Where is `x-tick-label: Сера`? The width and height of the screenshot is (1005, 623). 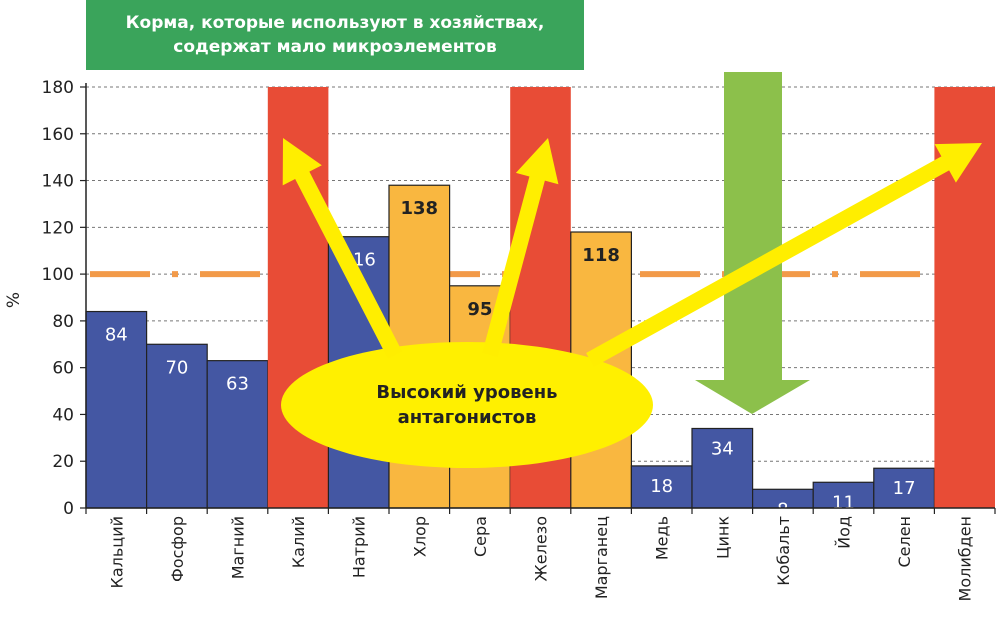
x-tick-label: Сера is located at coordinates (480, 536).